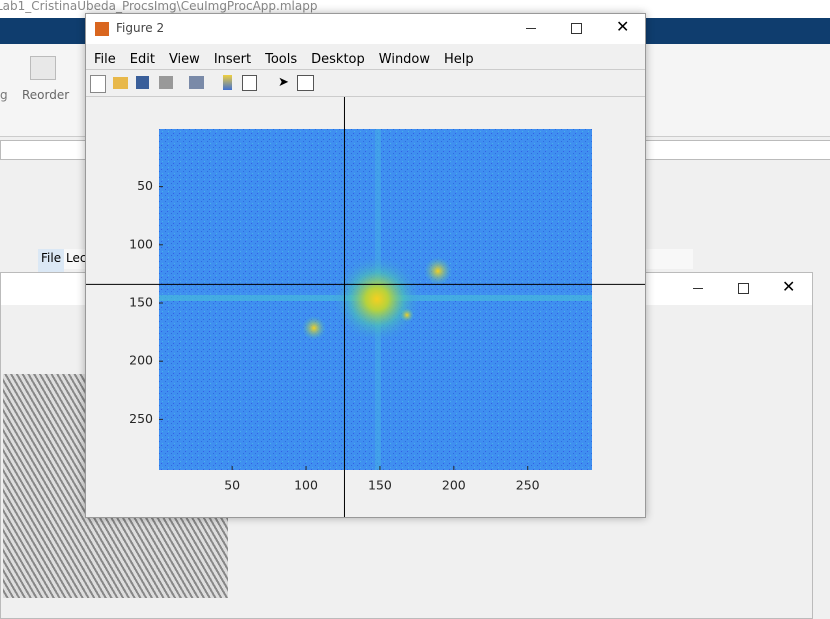 The height and width of the screenshot is (619, 830). Describe the element at coordinates (459, 59) in the screenshot. I see `menu-item: Help` at that location.